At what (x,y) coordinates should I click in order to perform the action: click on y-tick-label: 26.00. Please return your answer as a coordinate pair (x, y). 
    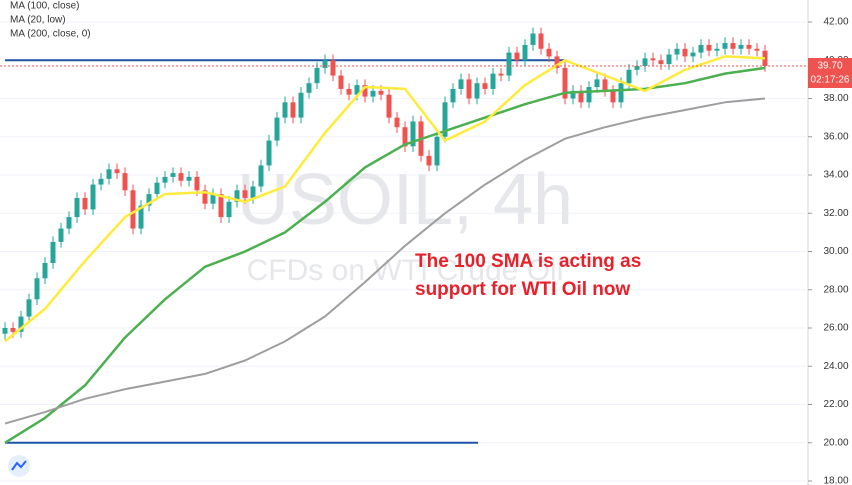
    Looking at the image, I should click on (835, 328).